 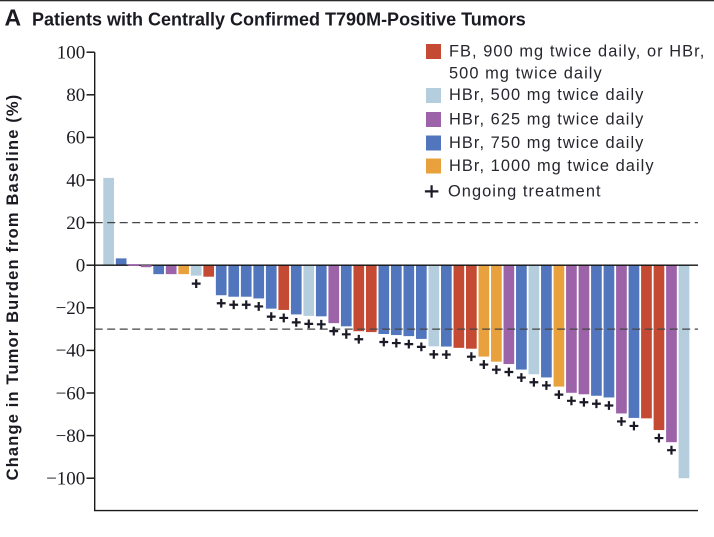 I want to click on svg-text: −40, so click(x=71, y=351).